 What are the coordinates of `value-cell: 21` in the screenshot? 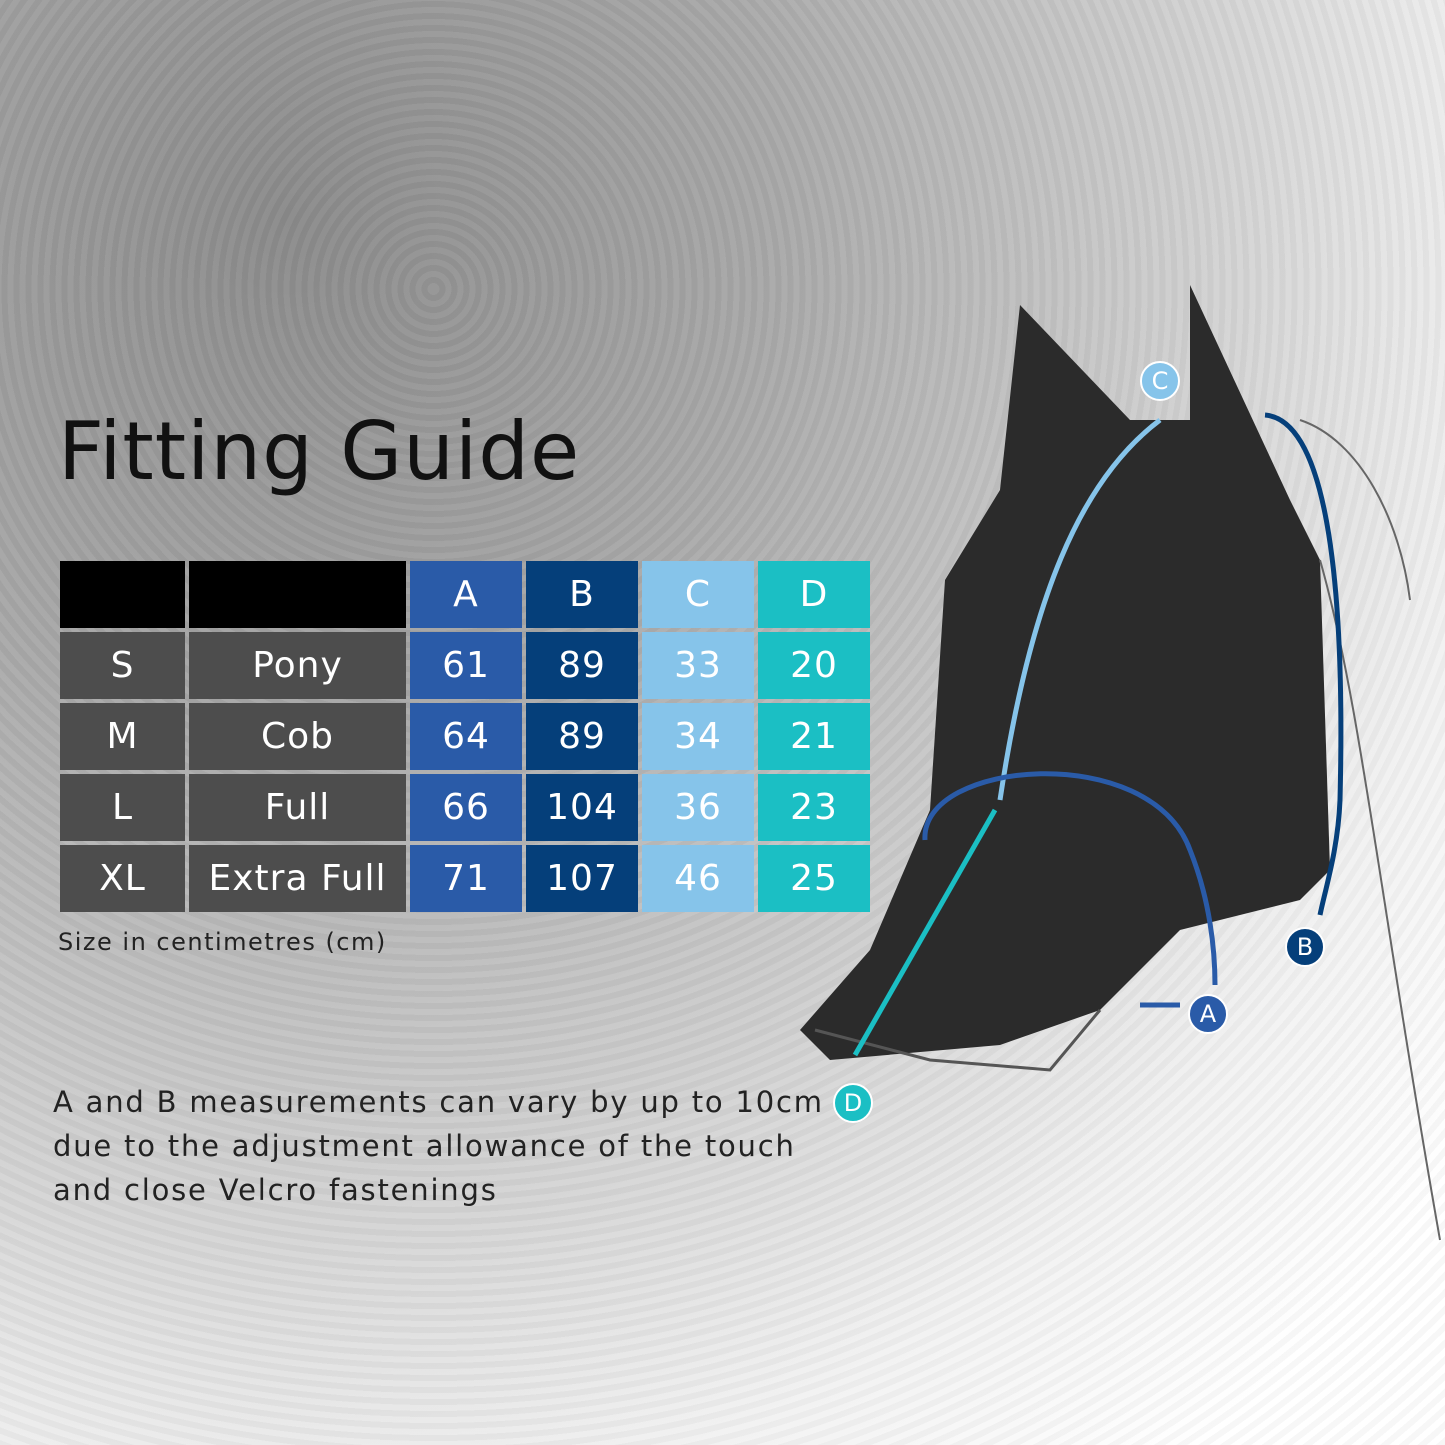 It's located at (814, 736).